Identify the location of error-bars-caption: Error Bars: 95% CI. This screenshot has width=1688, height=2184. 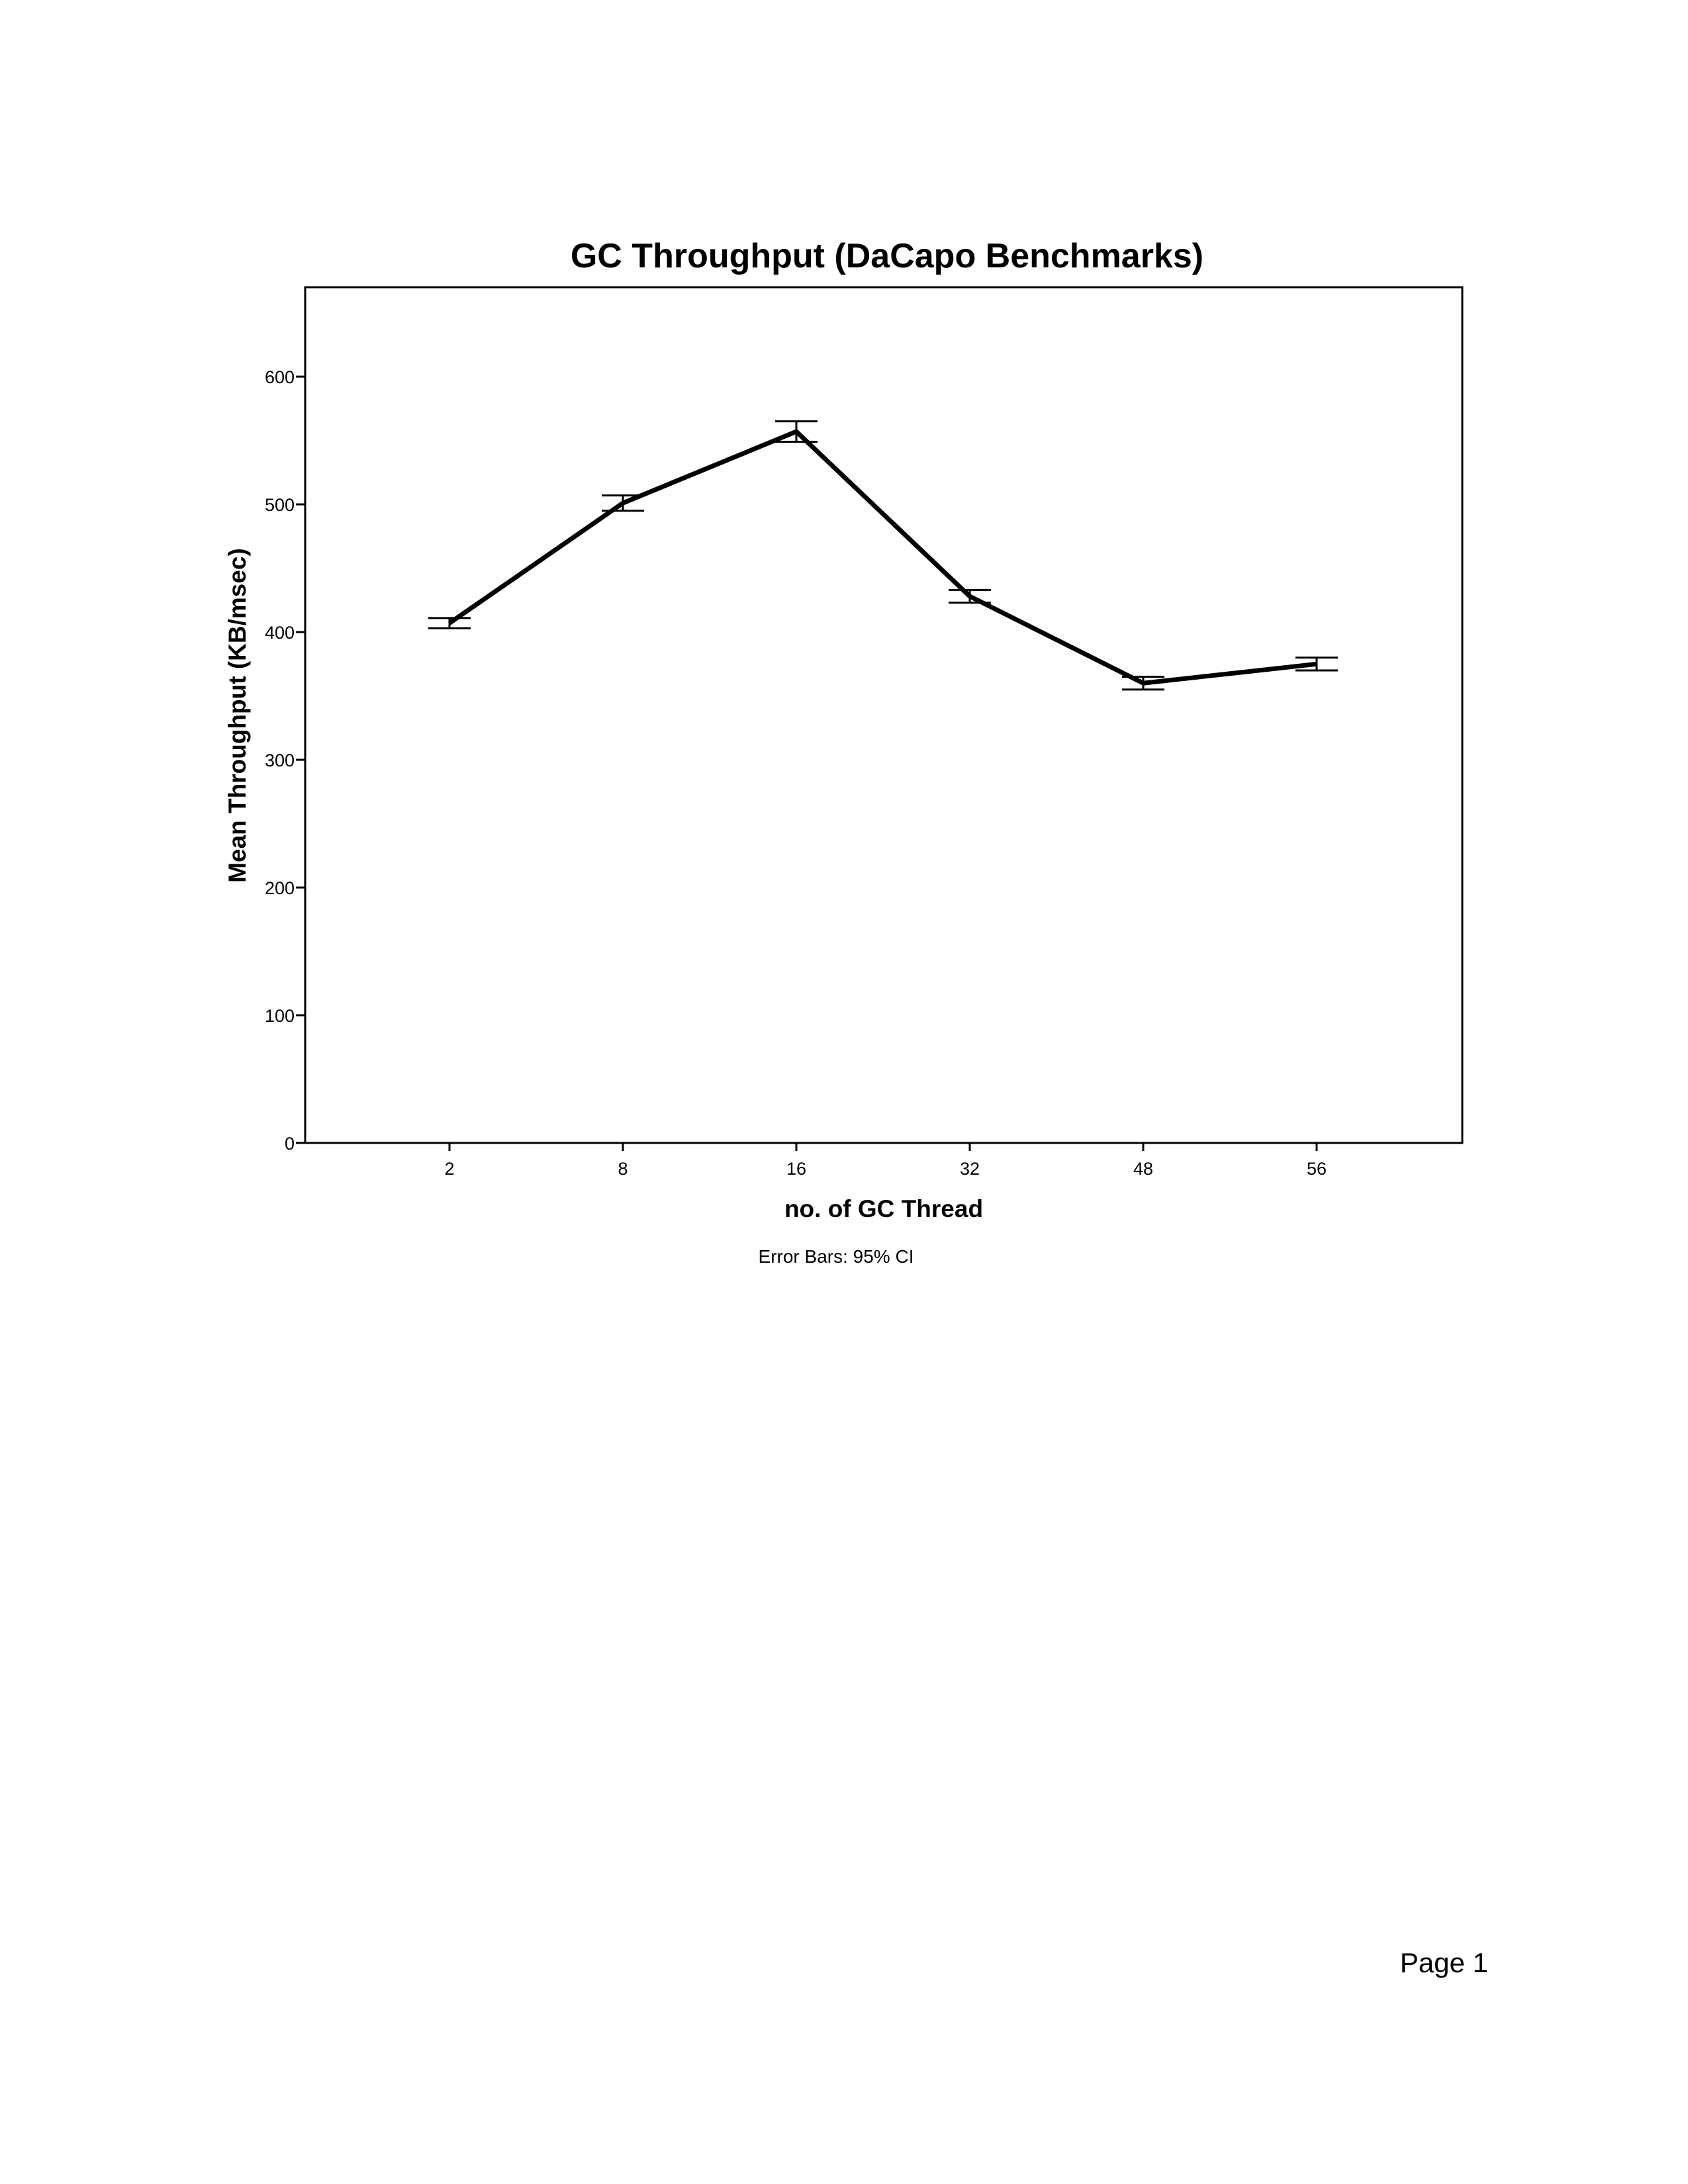
(836, 1256).